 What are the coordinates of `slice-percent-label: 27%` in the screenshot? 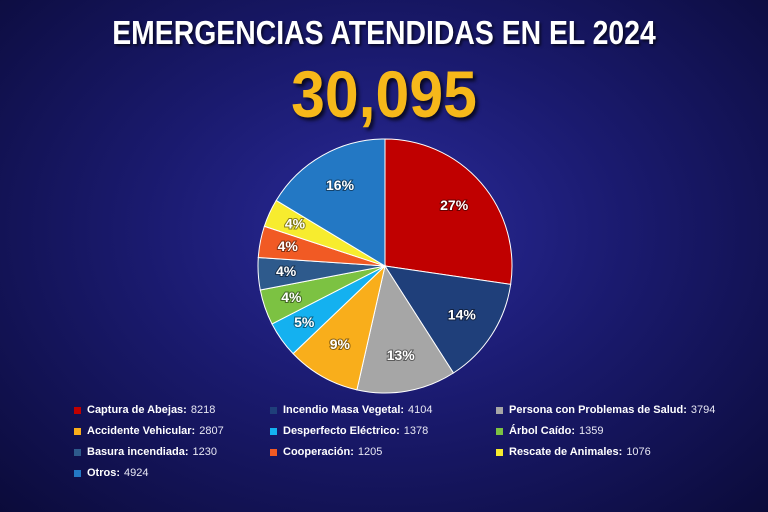 It's located at (454, 205).